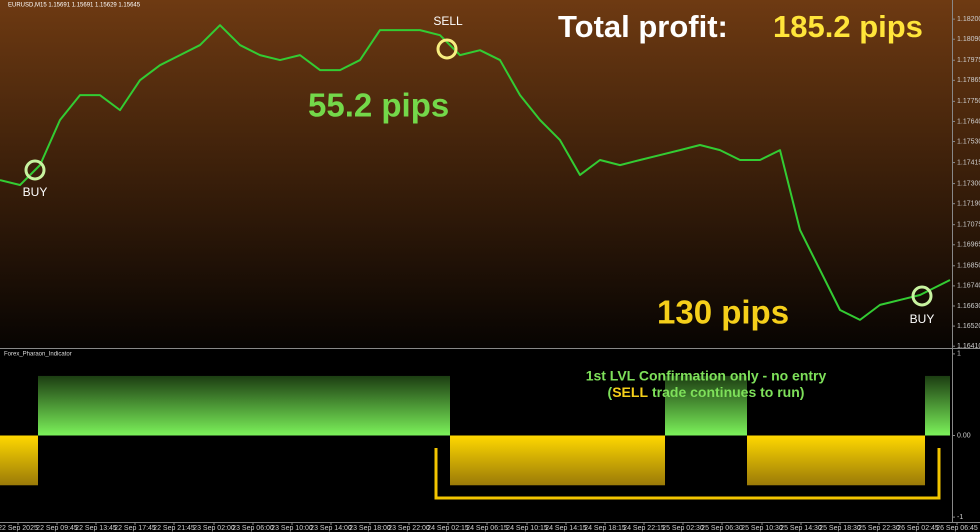 This screenshot has height=532, width=980. What do you see at coordinates (968, 245) in the screenshot?
I see `y-tick-label: 1.16965` at bounding box center [968, 245].